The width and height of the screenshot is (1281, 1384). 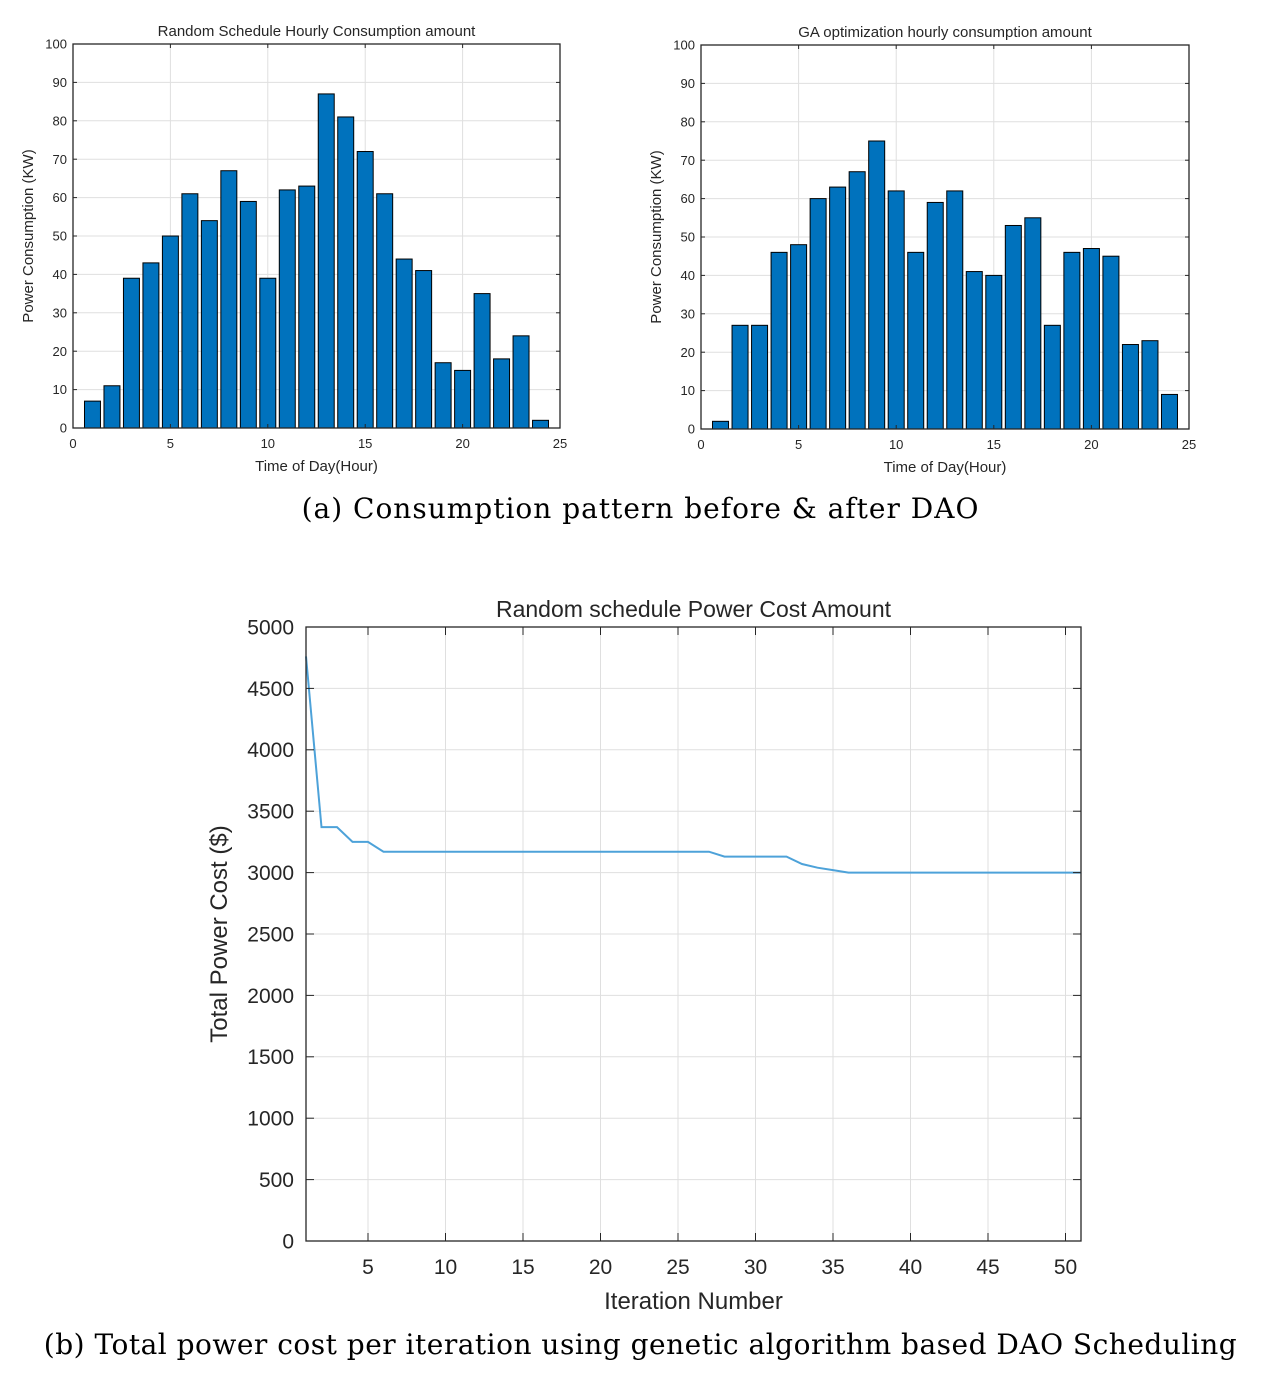 What do you see at coordinates (755, 1267) in the screenshot?
I see `x-tick-label: 30` at bounding box center [755, 1267].